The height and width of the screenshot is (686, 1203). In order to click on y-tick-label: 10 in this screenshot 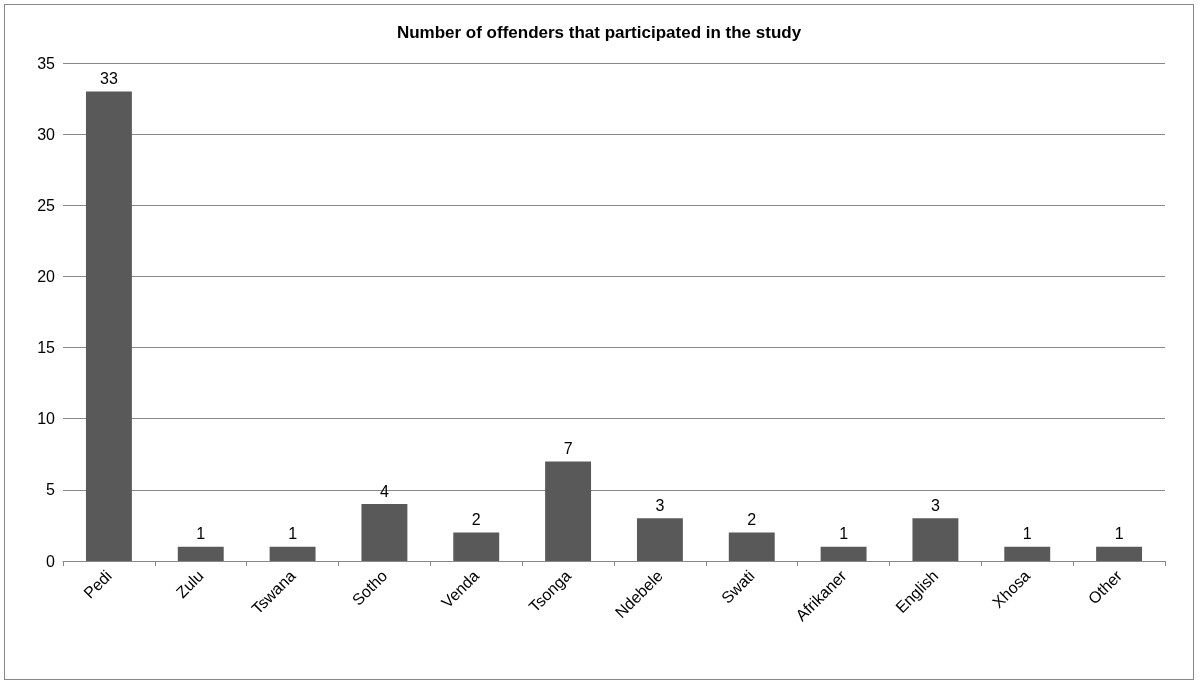, I will do `click(46, 419)`.